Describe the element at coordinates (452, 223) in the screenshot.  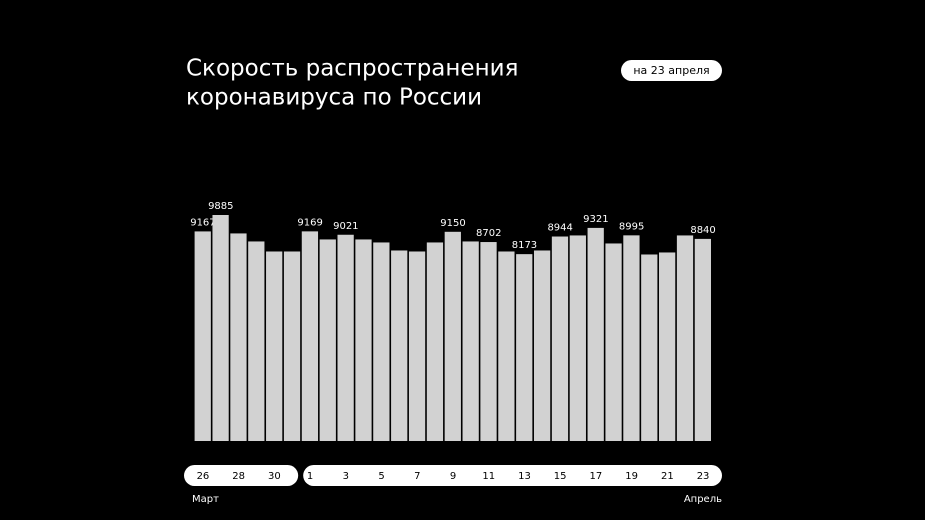
I see `value-label: 9150` at that location.